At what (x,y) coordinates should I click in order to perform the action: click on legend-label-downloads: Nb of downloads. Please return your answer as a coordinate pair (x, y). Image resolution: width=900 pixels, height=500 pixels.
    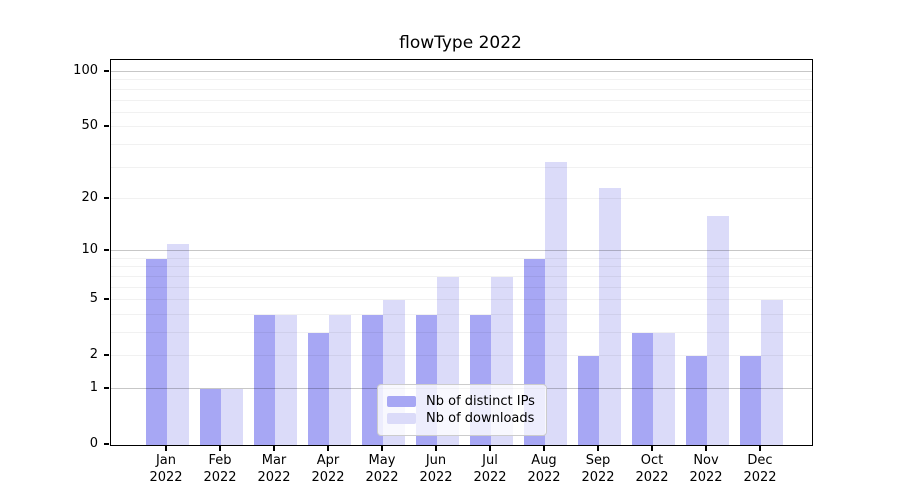
    Looking at the image, I should click on (480, 418).